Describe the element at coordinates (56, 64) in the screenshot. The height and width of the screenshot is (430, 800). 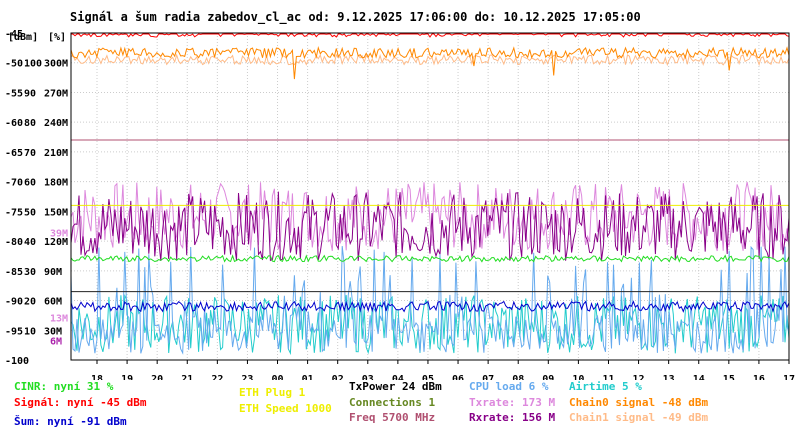
I see `y-tick-rate: 300M` at that location.